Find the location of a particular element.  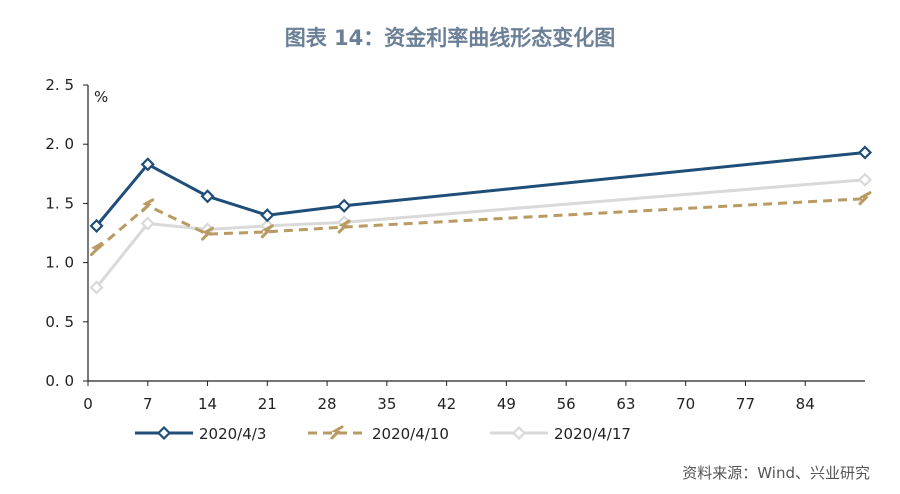

y-tick-label: 2. 5 is located at coordinates (59, 85).